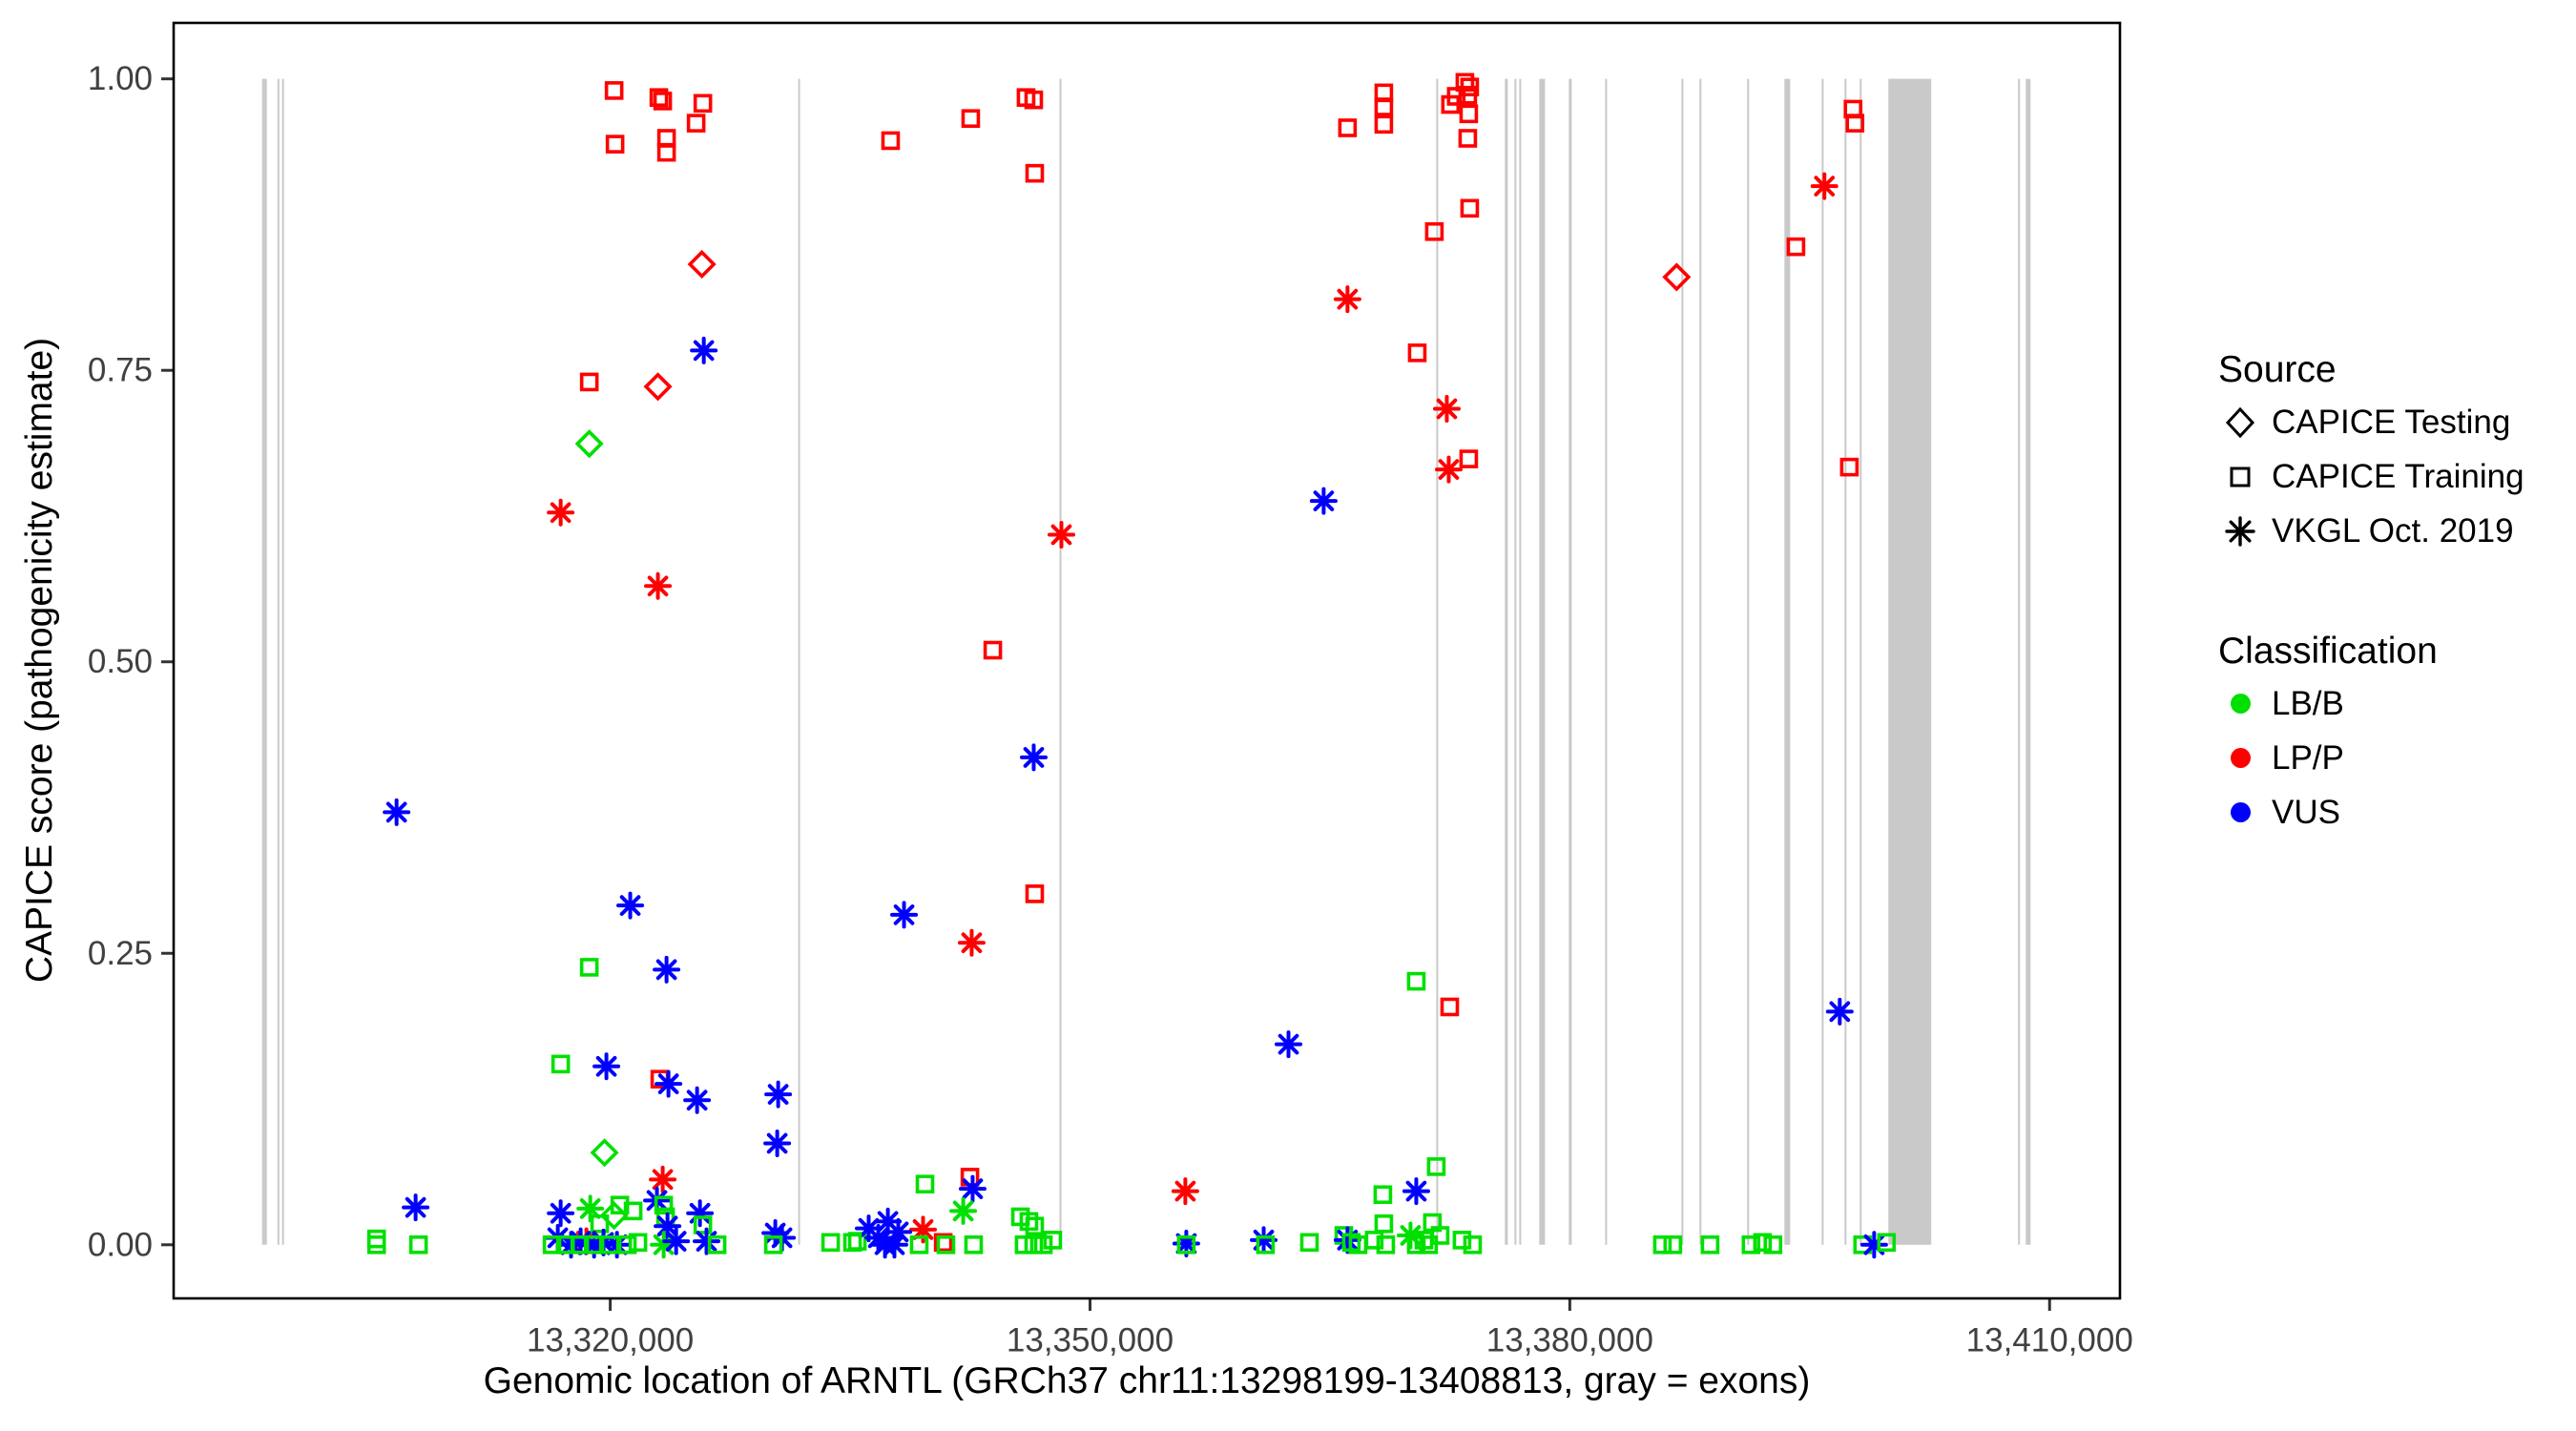 The image size is (2576, 1431). Describe the element at coordinates (120, 370) in the screenshot. I see `y-tick-label: 0.75` at that location.